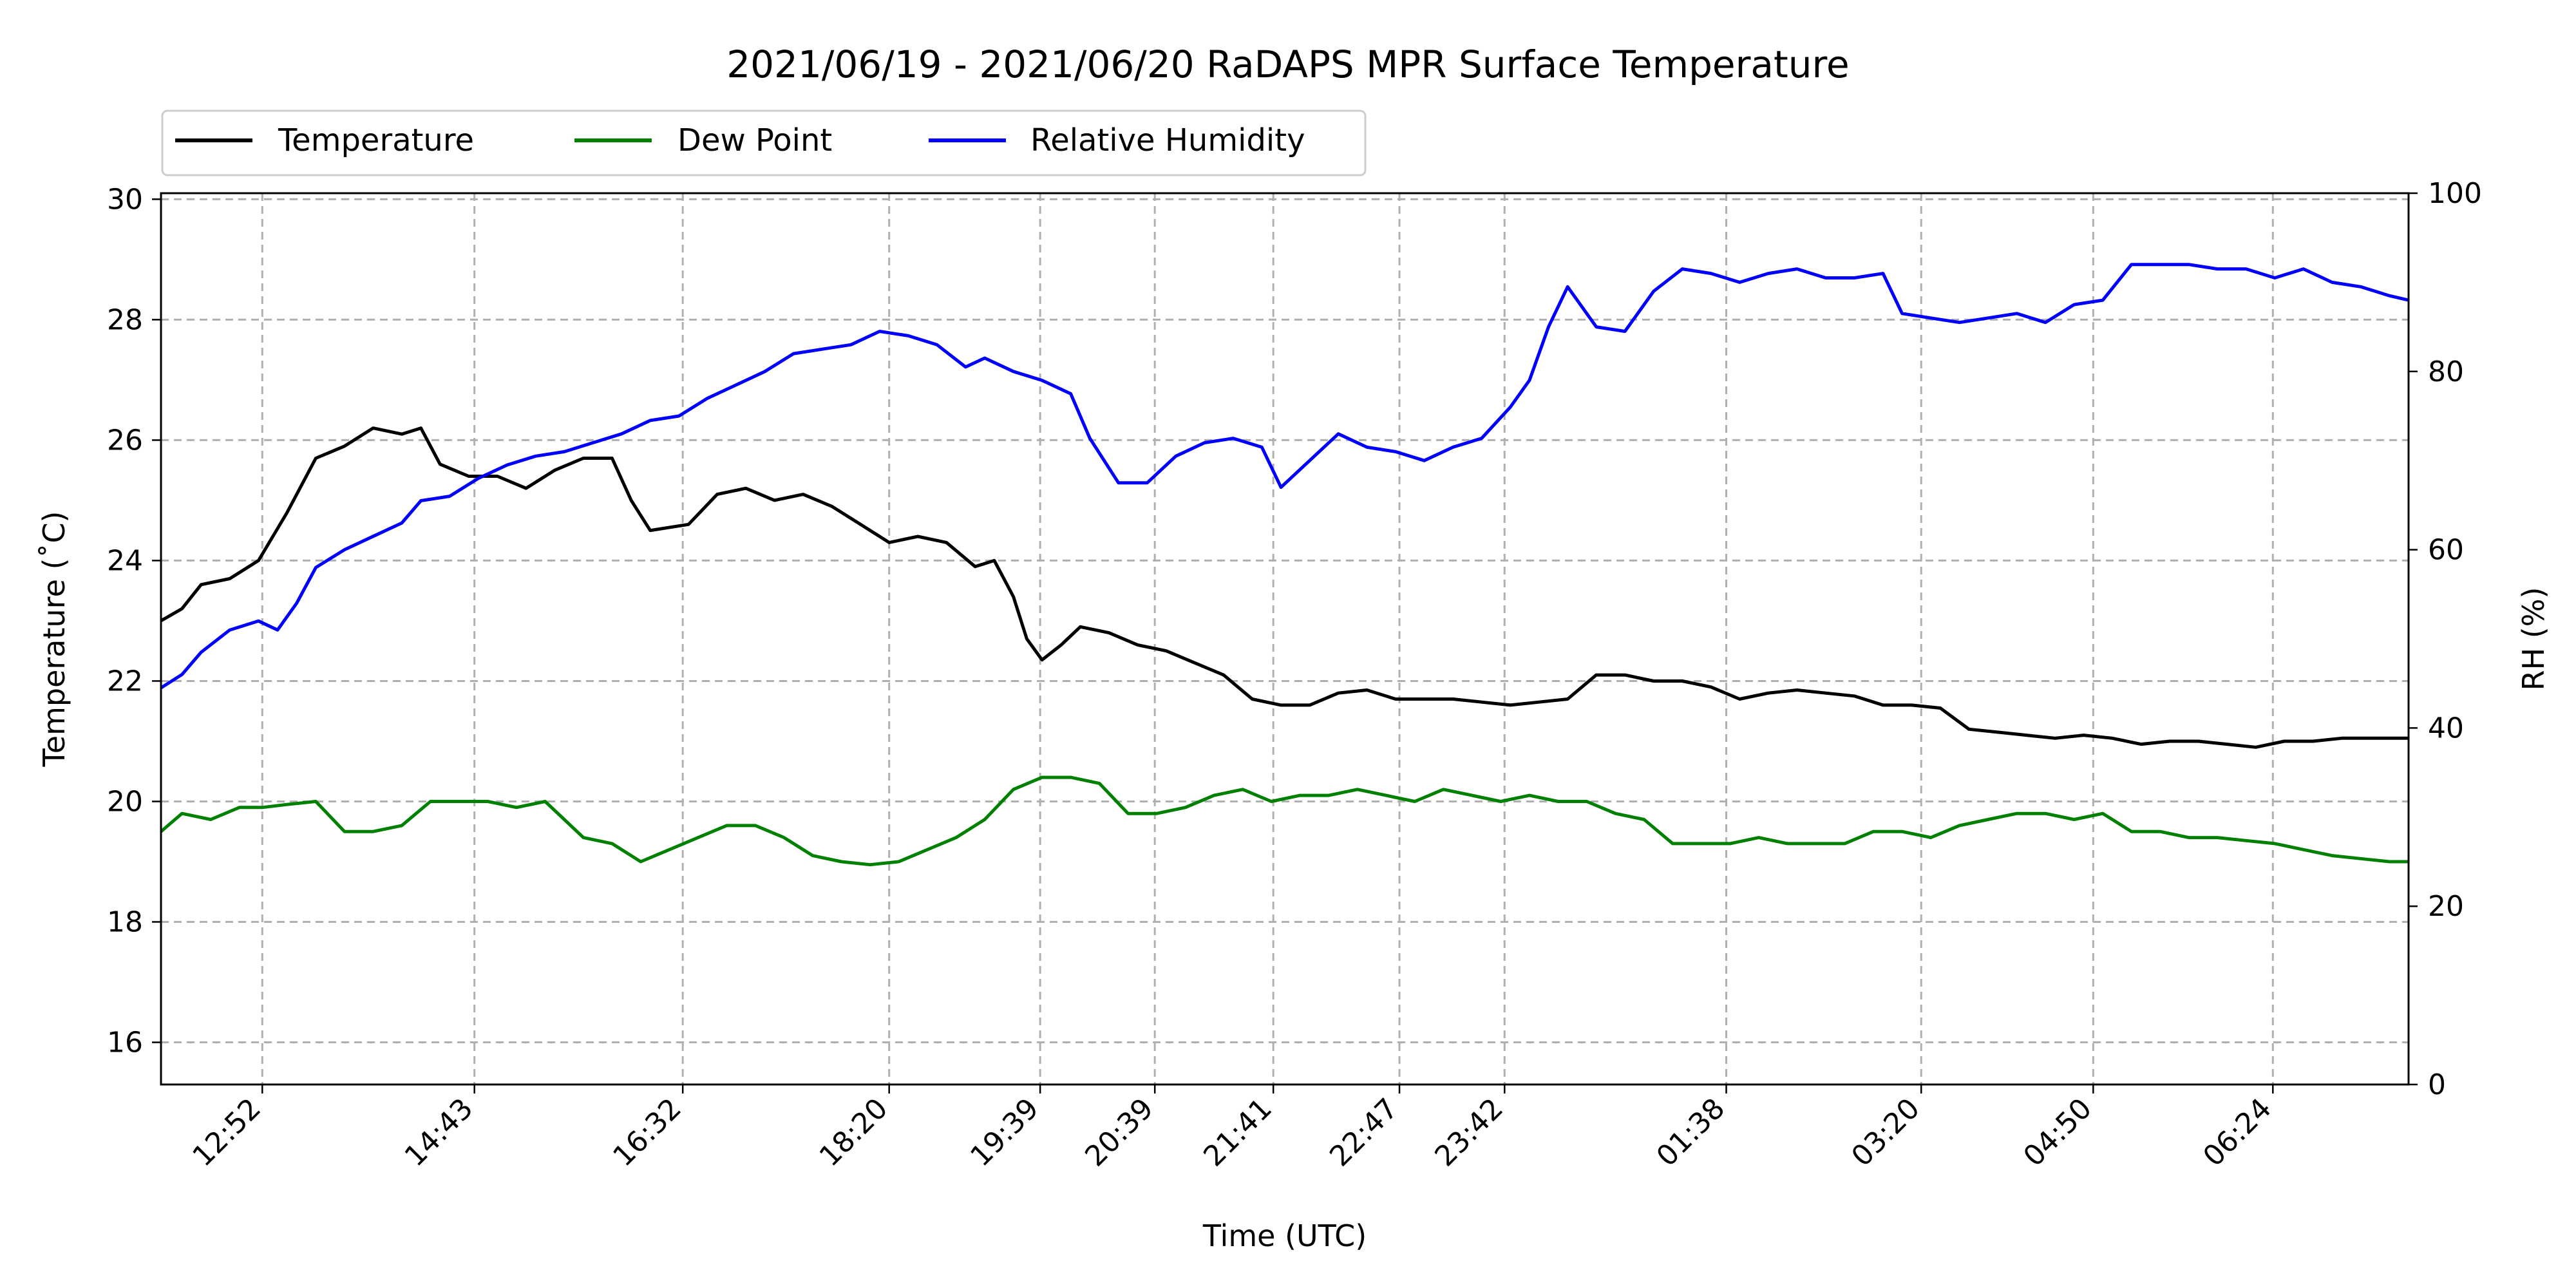 The width and height of the screenshot is (2576, 1288). I want to click on x-tick-label: 22:47, so click(1364, 1132).